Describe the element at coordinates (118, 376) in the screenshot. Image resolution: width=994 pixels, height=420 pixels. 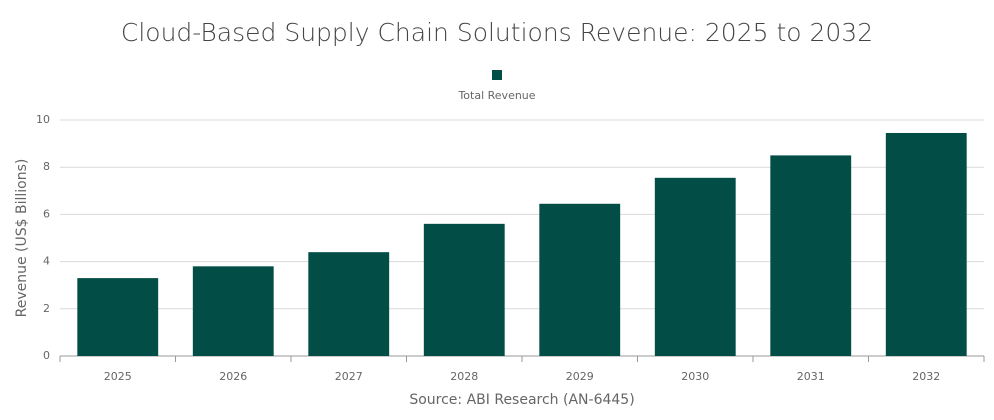
I see `x-tick-label: 2025` at that location.